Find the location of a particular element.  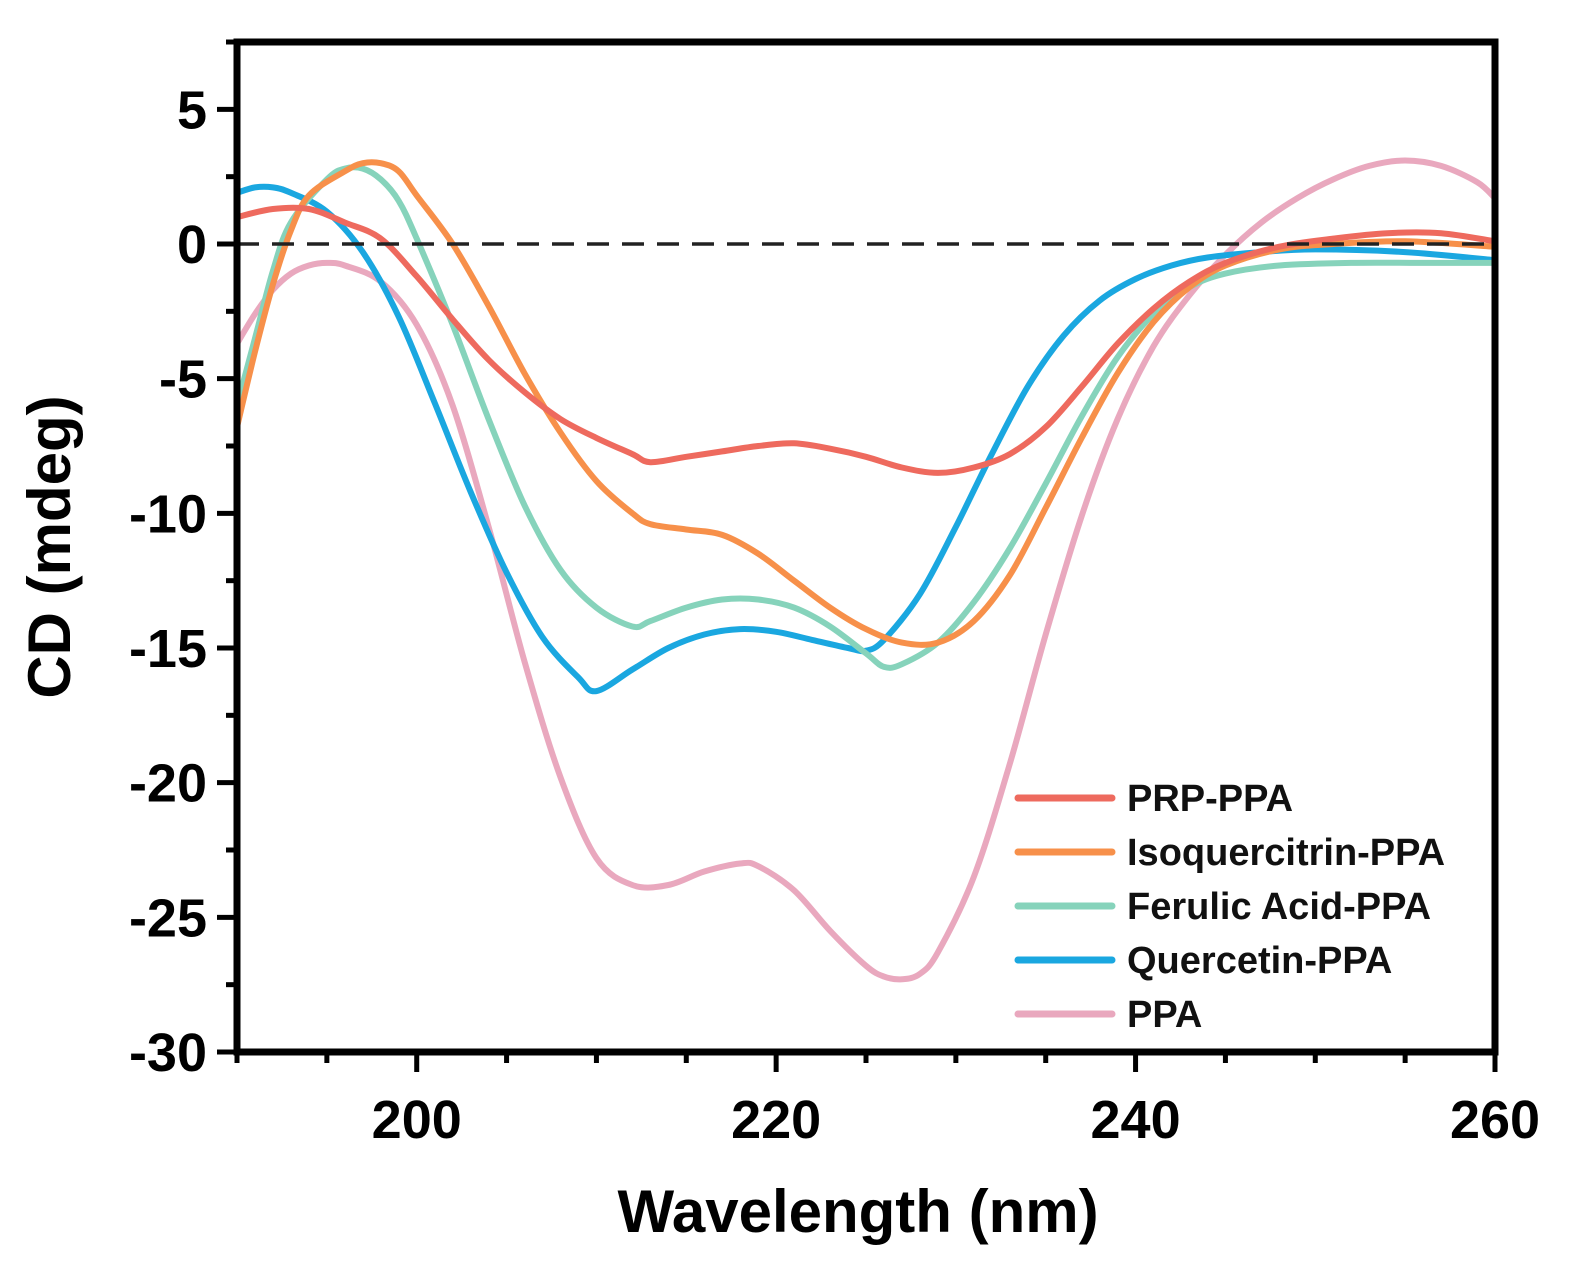

y-axis-label: CD (mdeg) is located at coordinates (49, 546).